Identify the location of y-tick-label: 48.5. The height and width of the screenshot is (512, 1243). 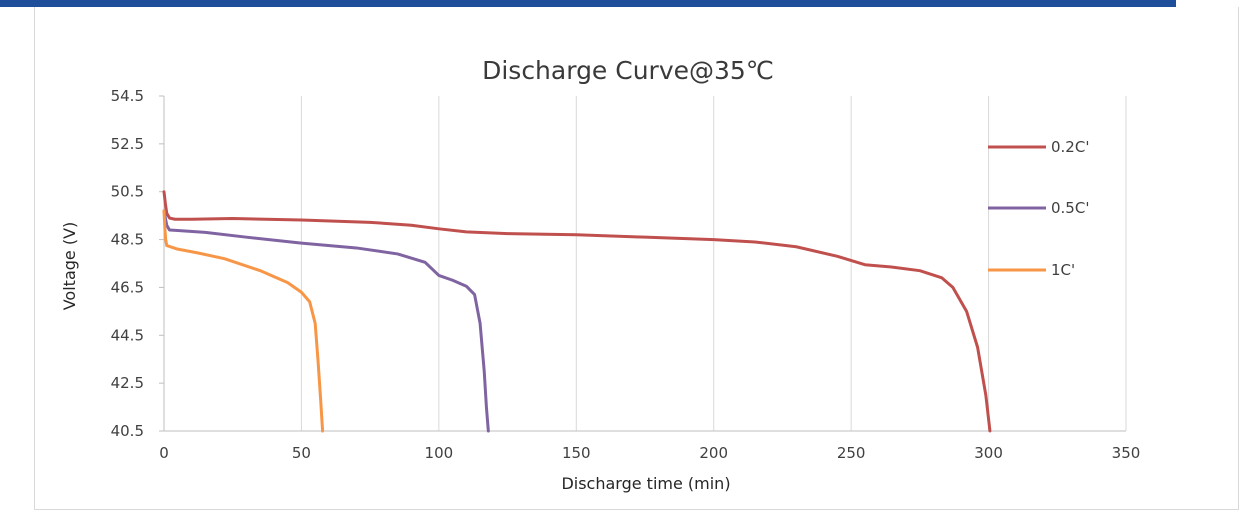
(127, 240).